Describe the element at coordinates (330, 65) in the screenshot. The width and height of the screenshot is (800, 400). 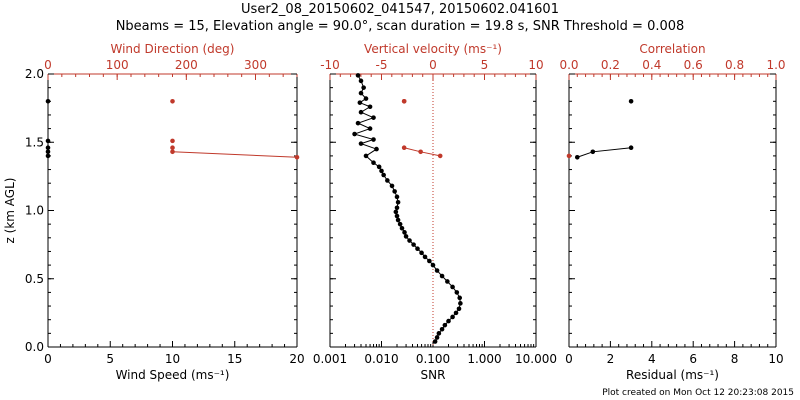
I see `top-tick-label: -10` at that location.